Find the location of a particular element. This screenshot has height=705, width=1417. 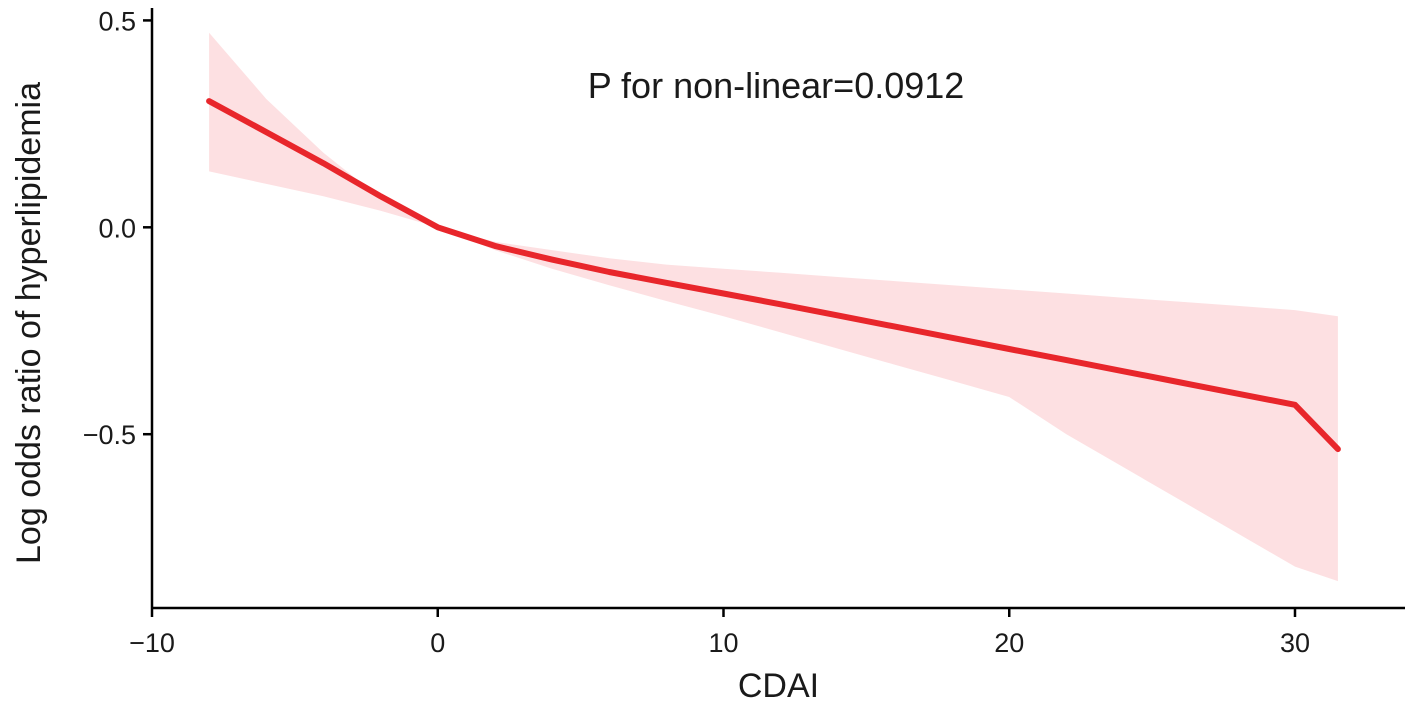

x-axis-title: CDAI is located at coordinates (778, 686).